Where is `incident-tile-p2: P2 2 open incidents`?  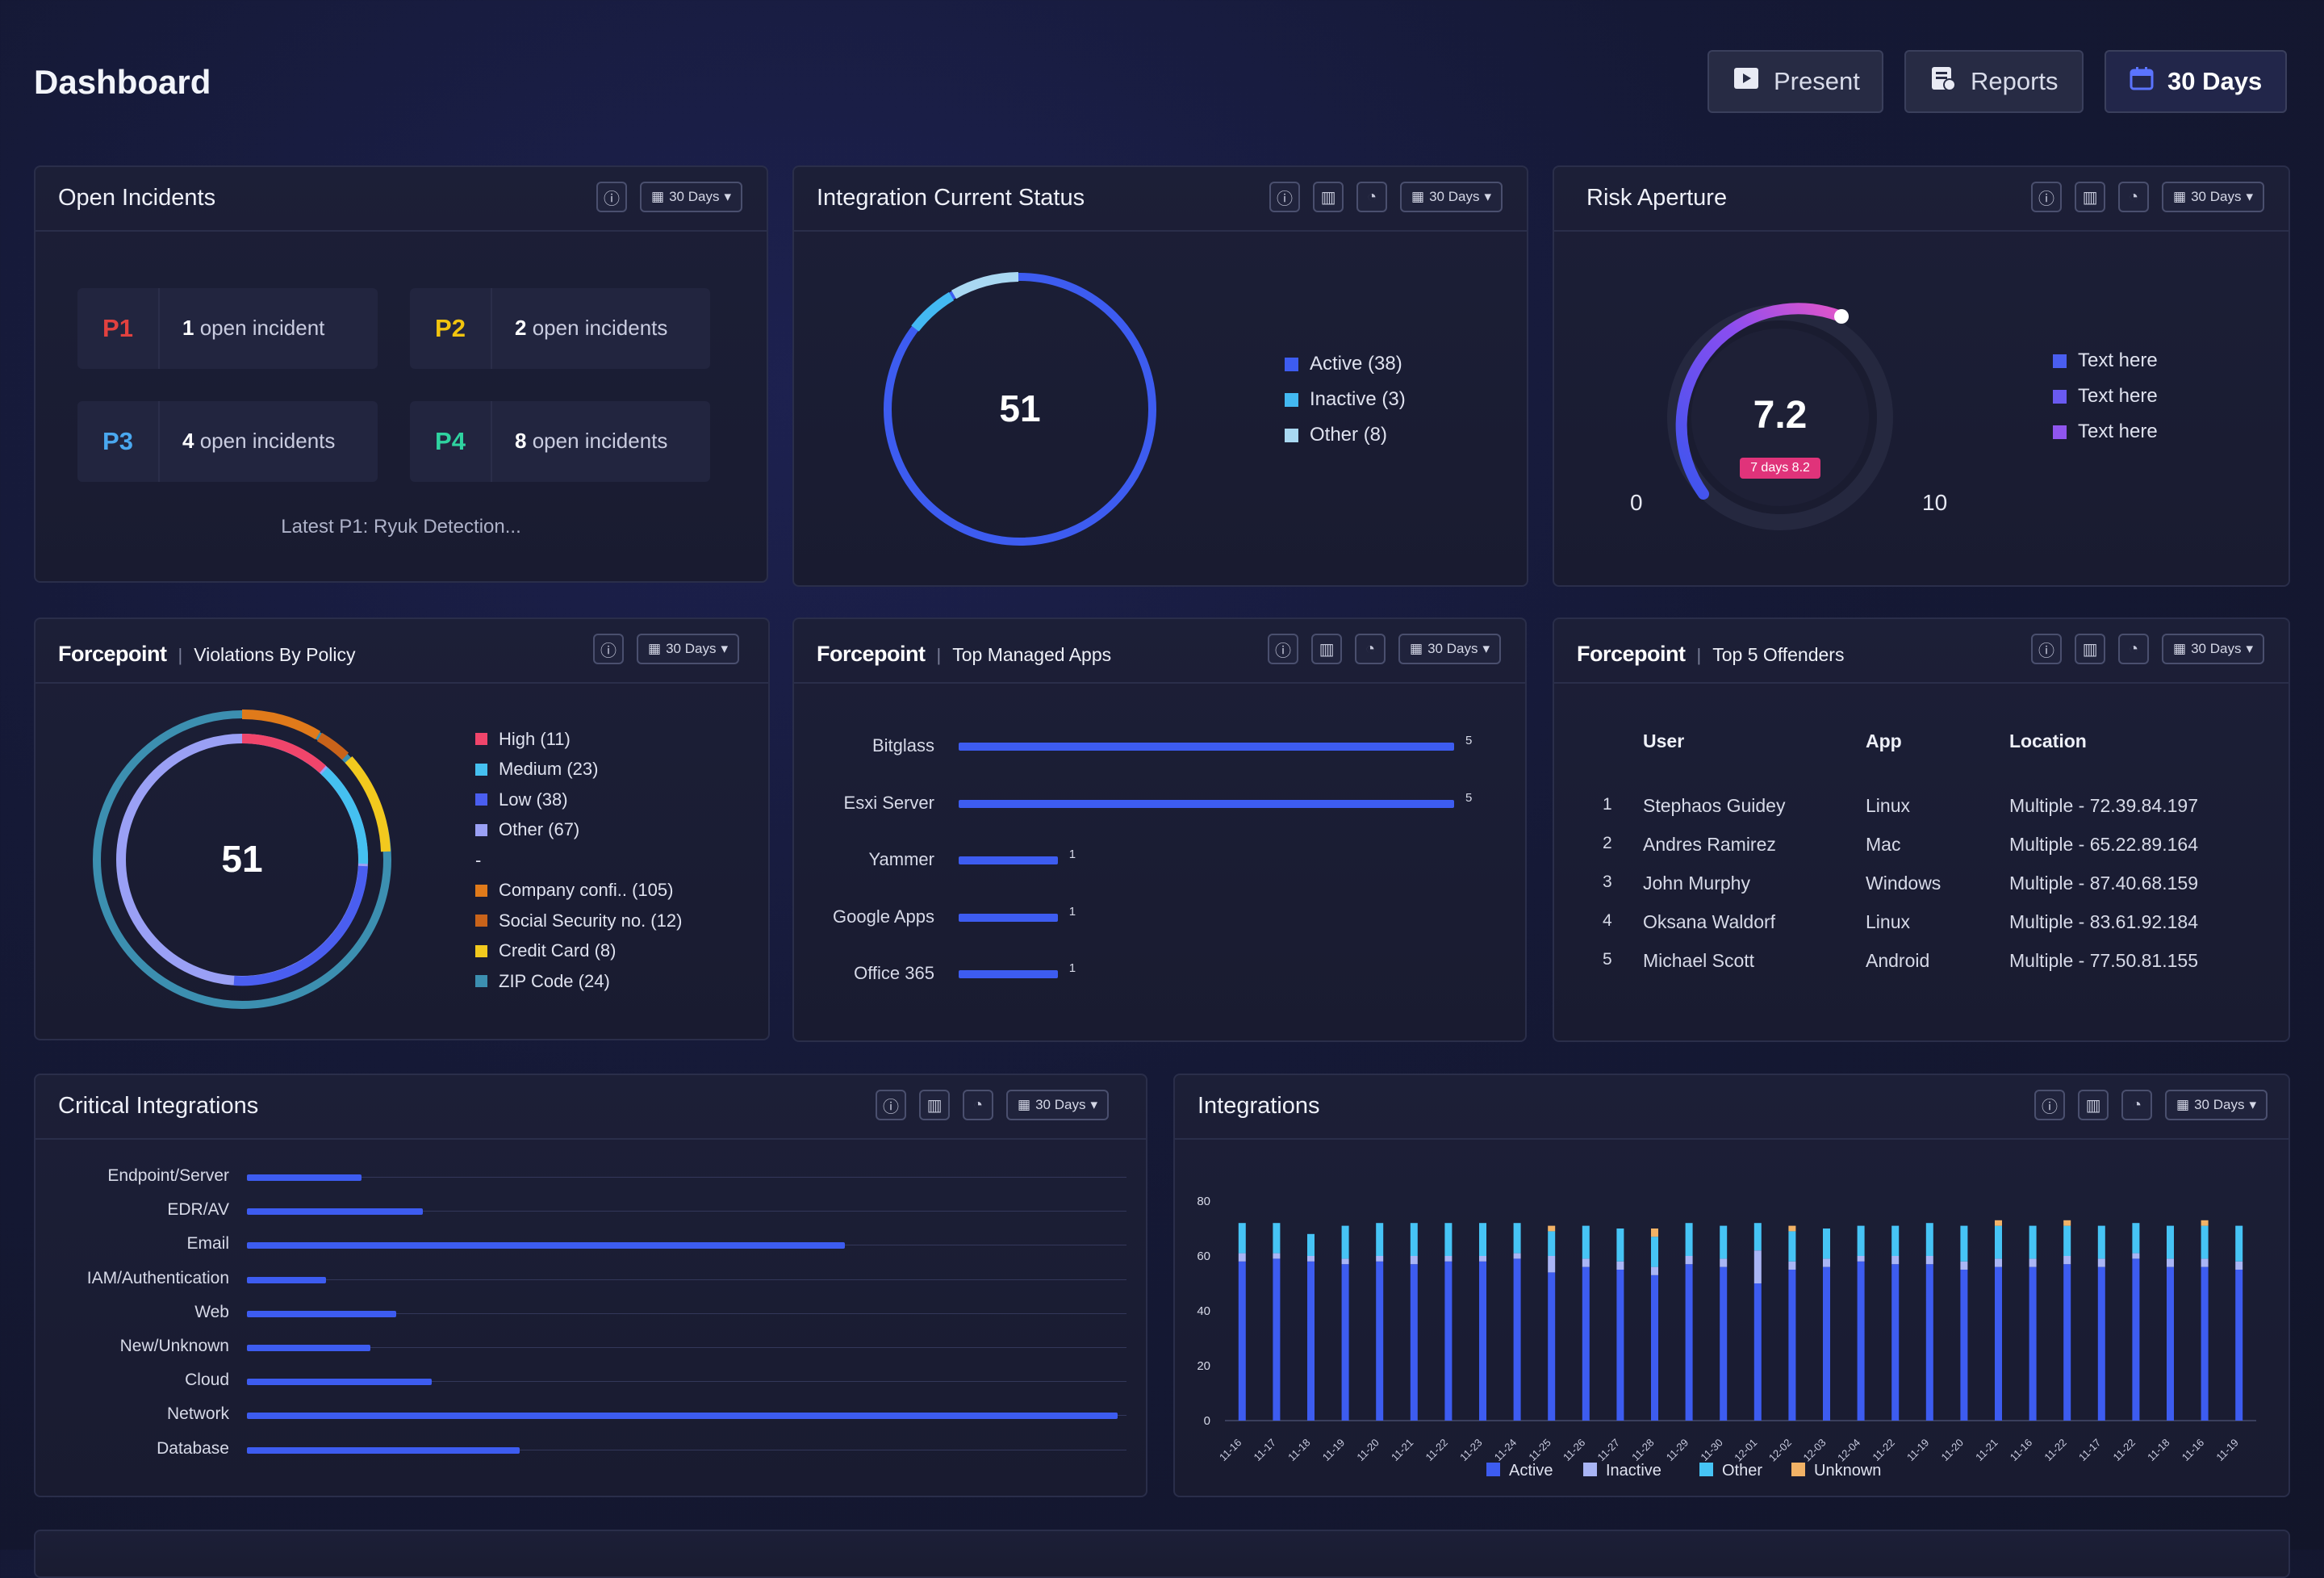 incident-tile-p2: P2 2 open incidents is located at coordinates (560, 328).